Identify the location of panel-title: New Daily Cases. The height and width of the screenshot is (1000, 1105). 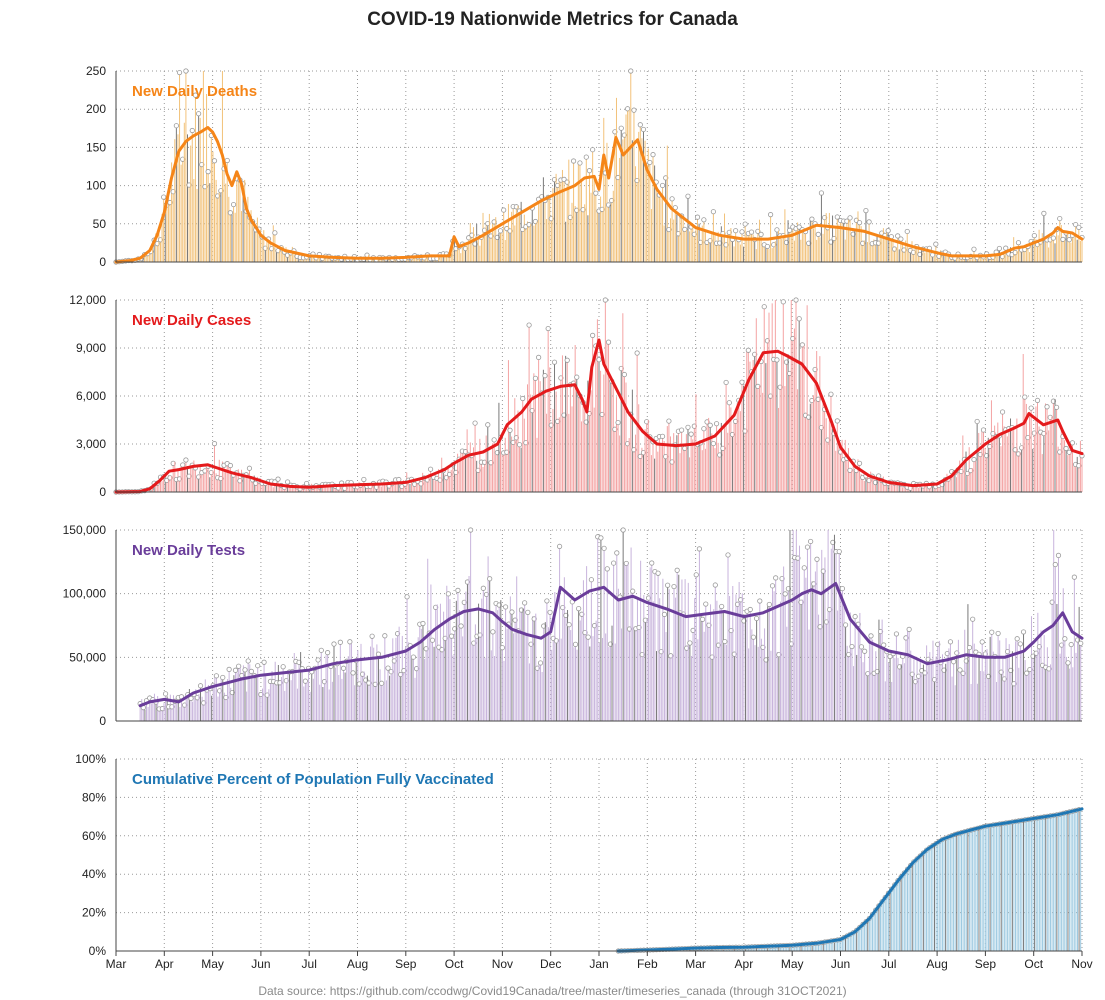
(191, 320).